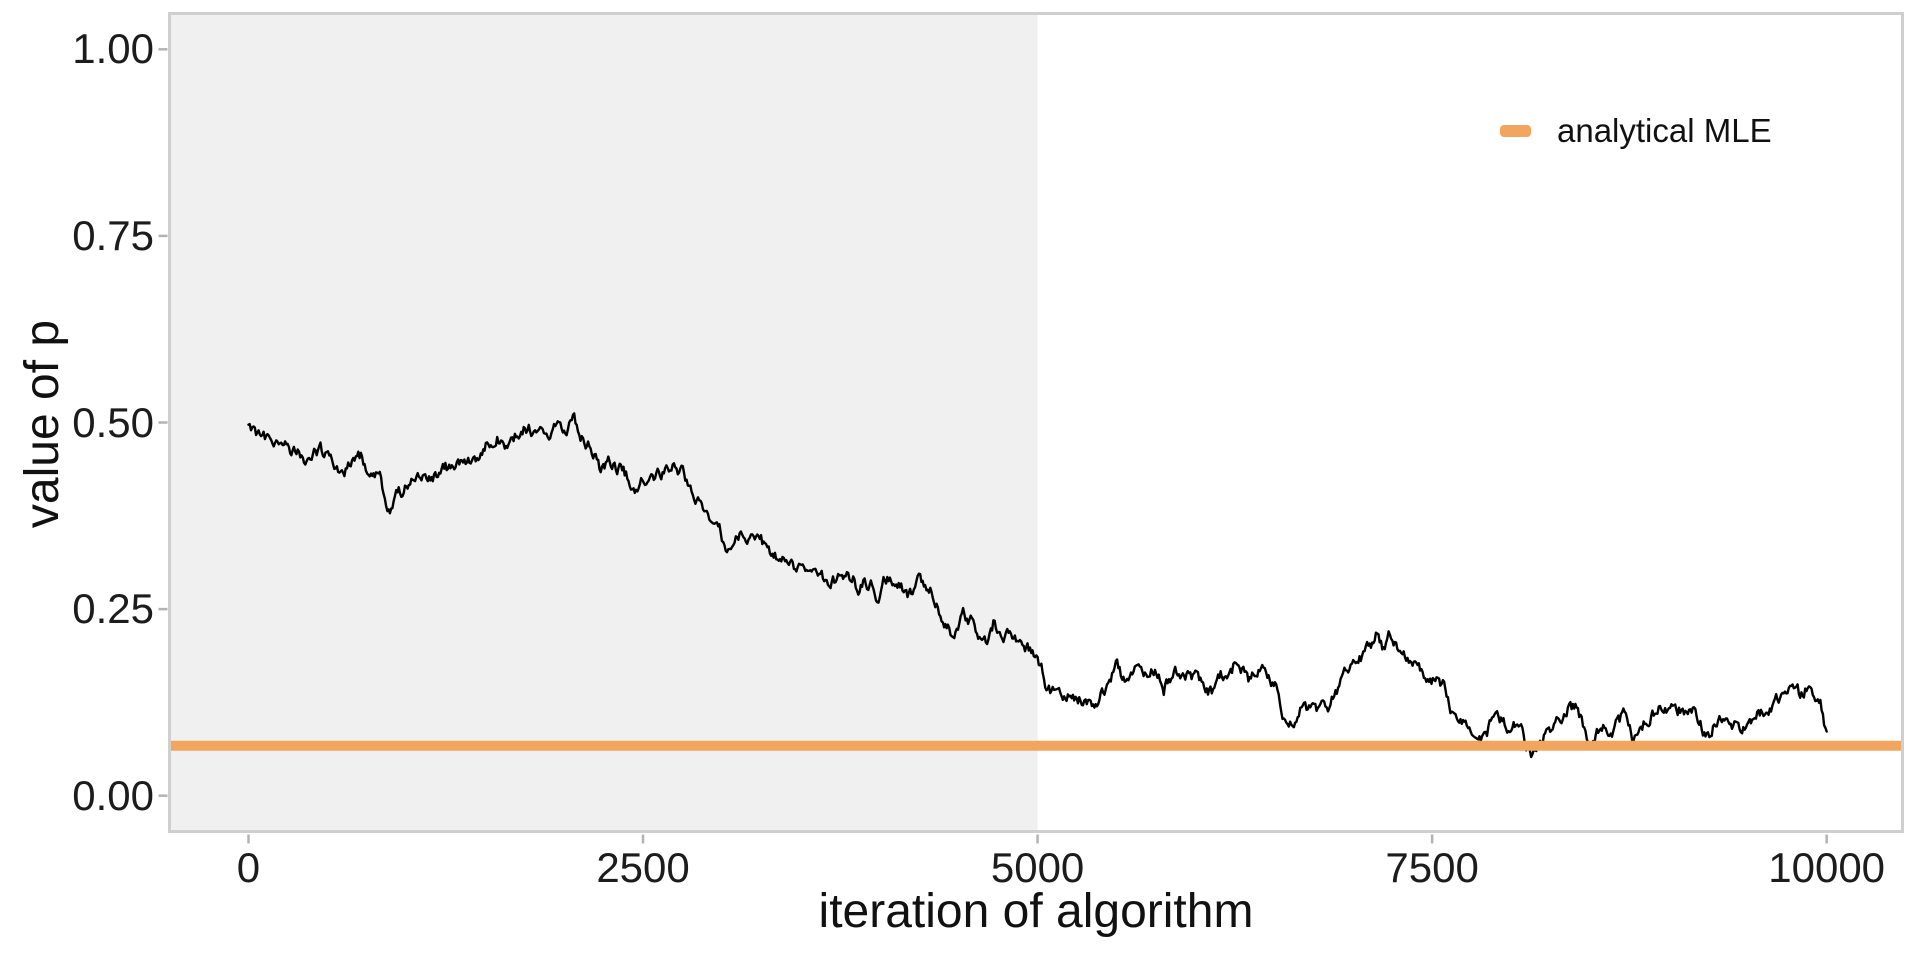 This screenshot has height=960, width=1920. Describe the element at coordinates (643, 867) in the screenshot. I see `x-tick-label: 2500` at that location.